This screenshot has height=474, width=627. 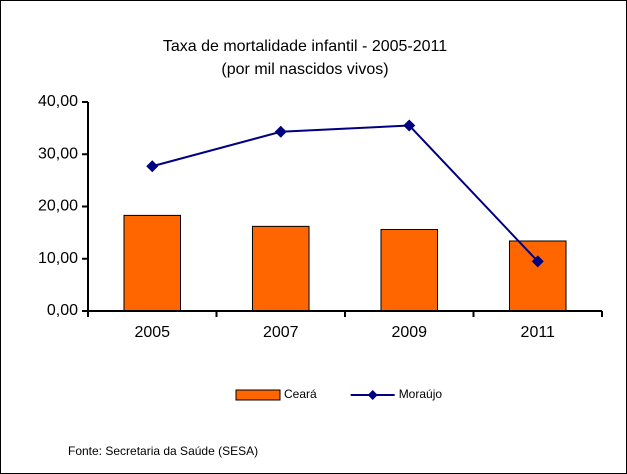 What do you see at coordinates (304, 69) in the screenshot?
I see `chart-subtitle: (por mil nascidos vivos)` at bounding box center [304, 69].